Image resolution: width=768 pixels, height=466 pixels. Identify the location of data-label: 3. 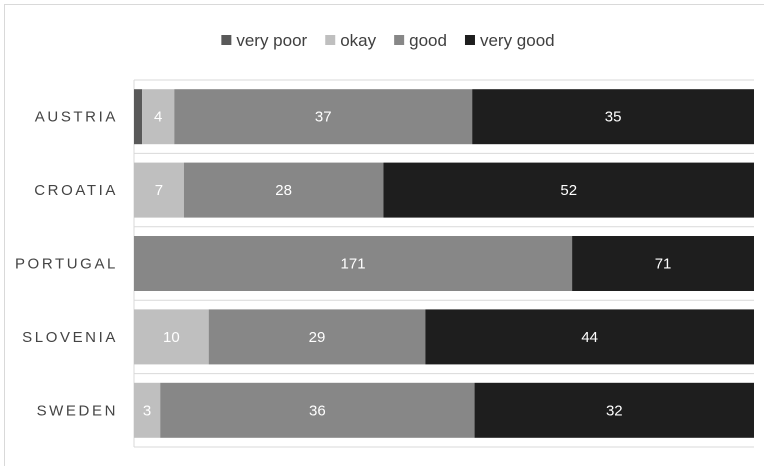
(147, 410).